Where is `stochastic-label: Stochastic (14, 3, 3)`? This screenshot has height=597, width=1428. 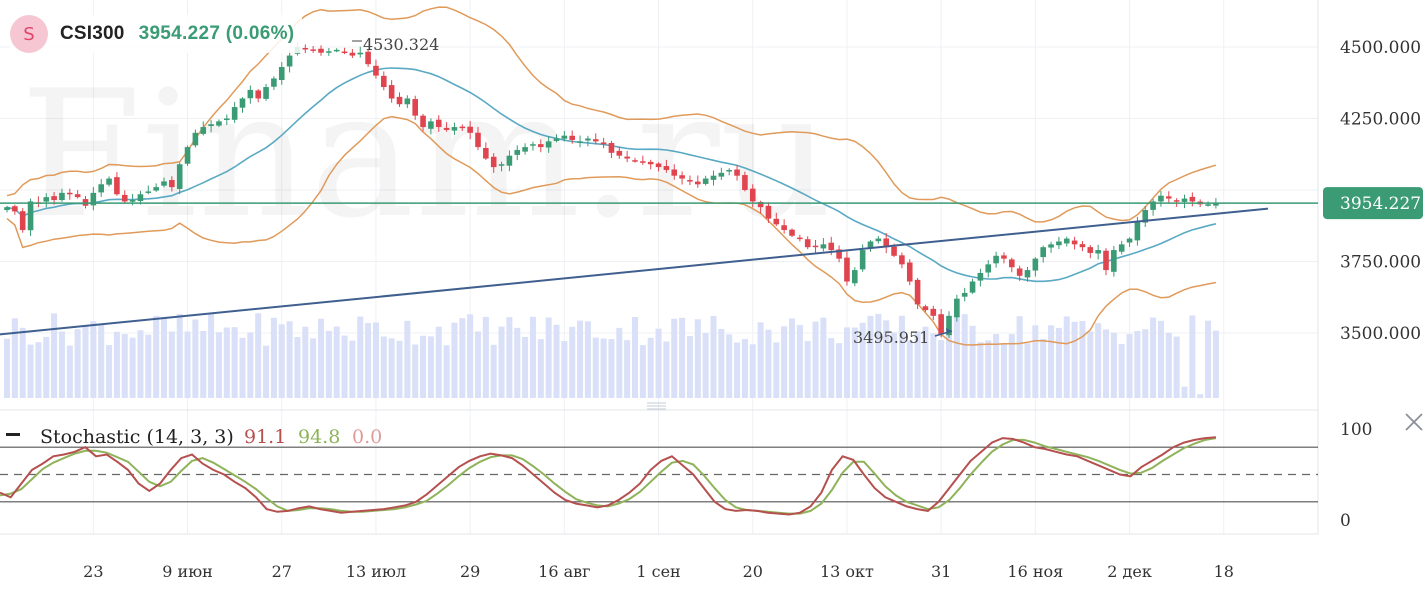 stochastic-label: Stochastic (14, 3, 3) is located at coordinates (137, 437).